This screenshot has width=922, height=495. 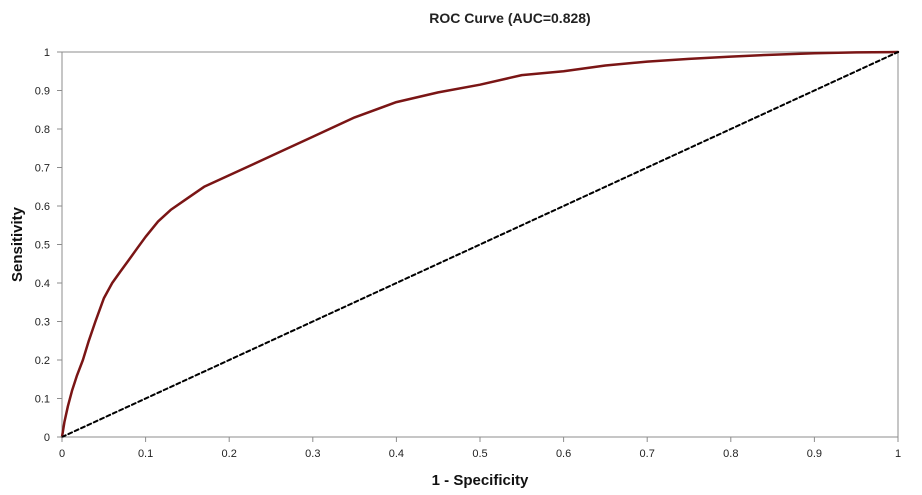 I want to click on x-axis-ticks: 0 0.1 0.2 0.3 0.4 0.5 0.6 0.7 0.8 0.9 1, so click(x=480, y=448).